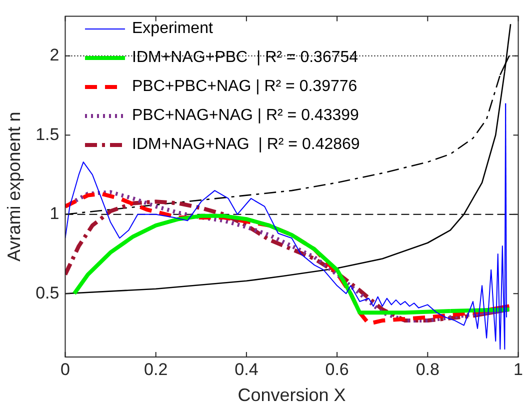 This screenshot has height=411, width=526. What do you see at coordinates (519, 369) in the screenshot?
I see `x-tick-label: 1` at bounding box center [519, 369].